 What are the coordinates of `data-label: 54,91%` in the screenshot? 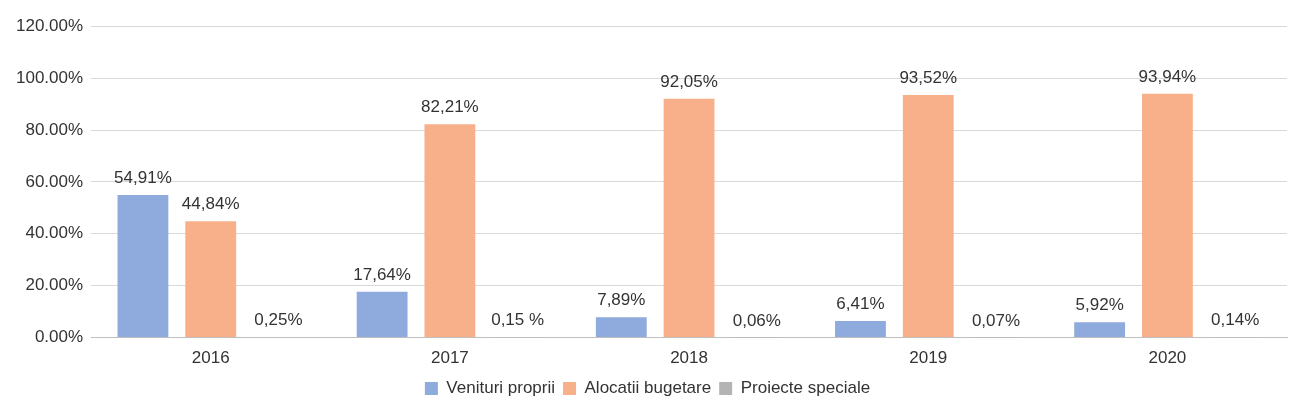 It's located at (143, 178).